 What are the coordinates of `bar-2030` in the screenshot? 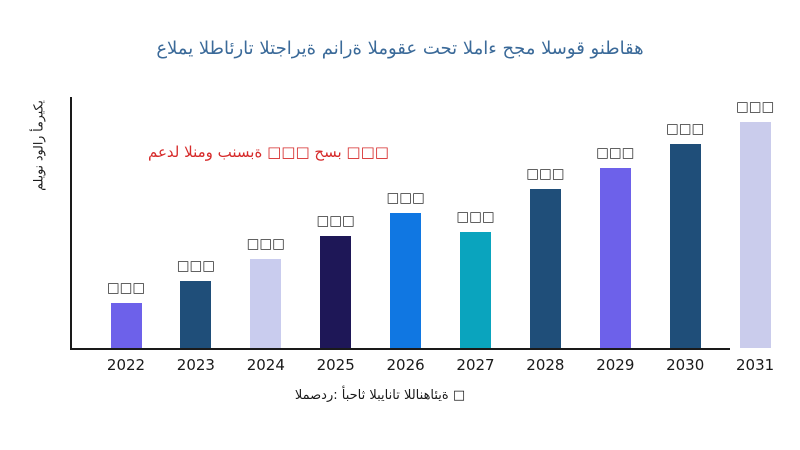 It's located at (685, 246).